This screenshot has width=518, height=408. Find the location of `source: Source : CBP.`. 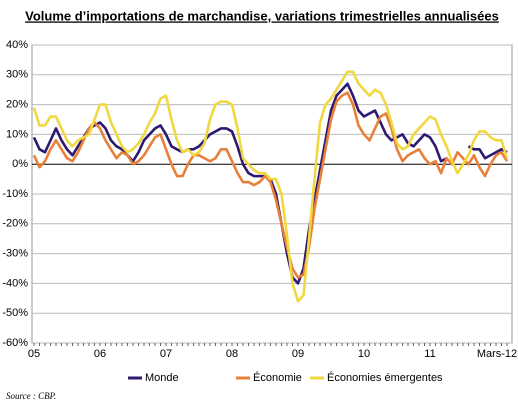

source: Source : CBP. is located at coordinates (31, 396).